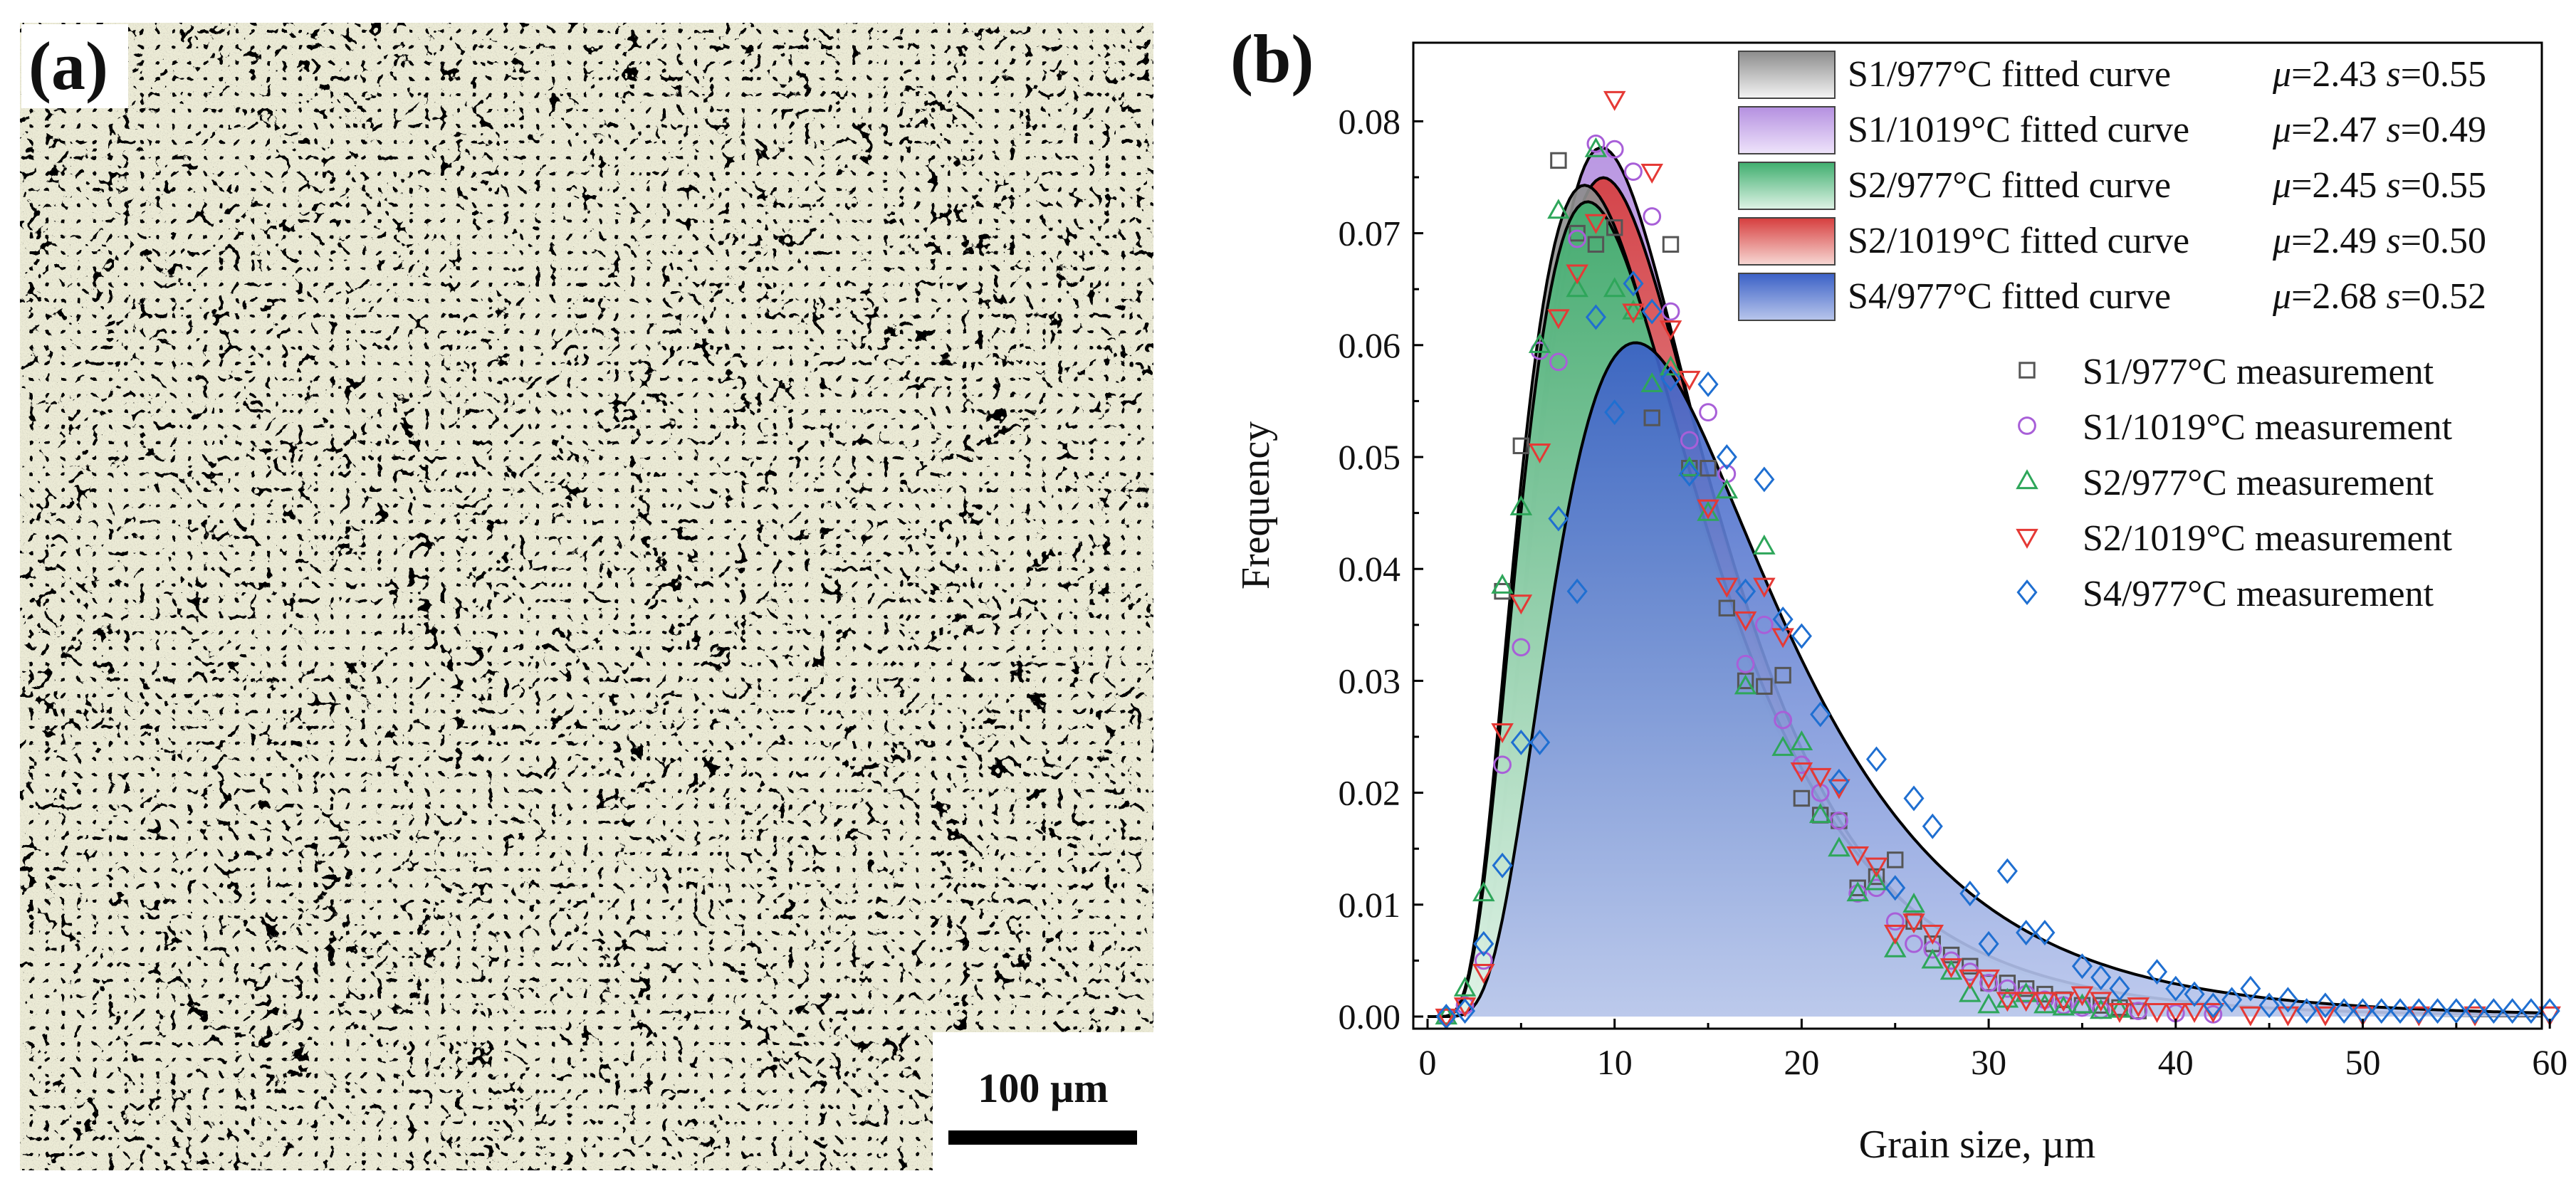  I want to click on legend-label: S4/977°C fitted curve, so click(2009, 296).